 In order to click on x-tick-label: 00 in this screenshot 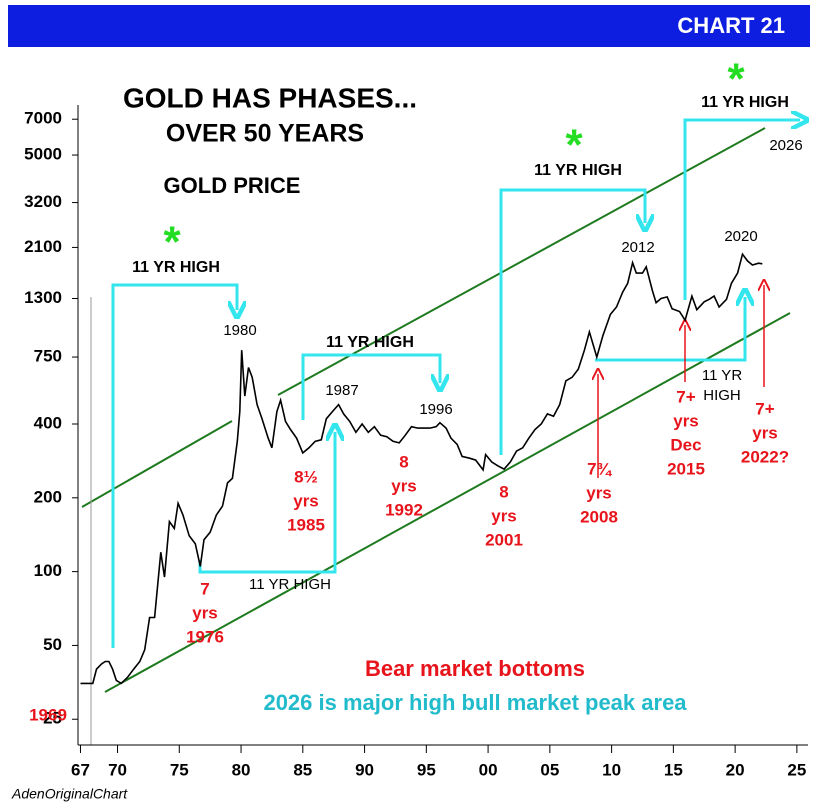, I will do `click(488, 769)`.